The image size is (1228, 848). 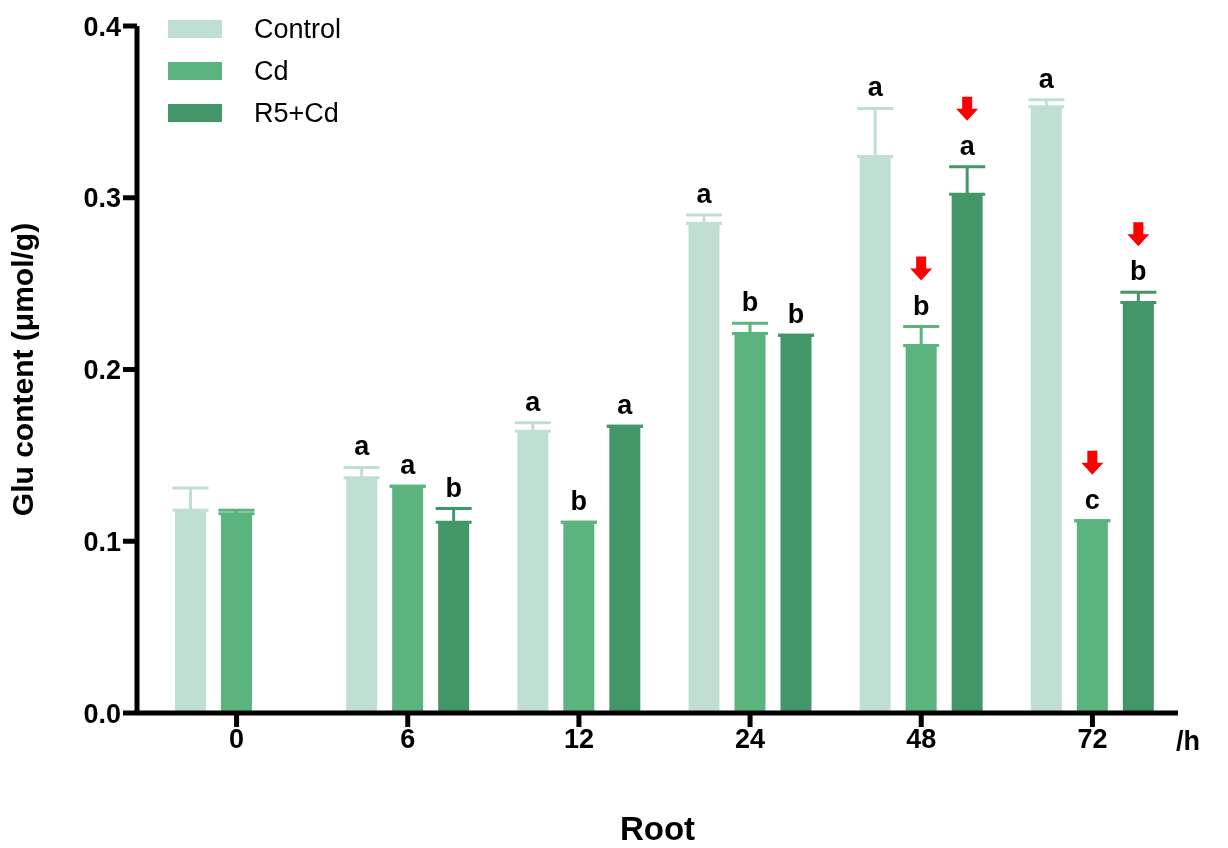 I want to click on x-axis-title: Root, so click(x=657, y=828).